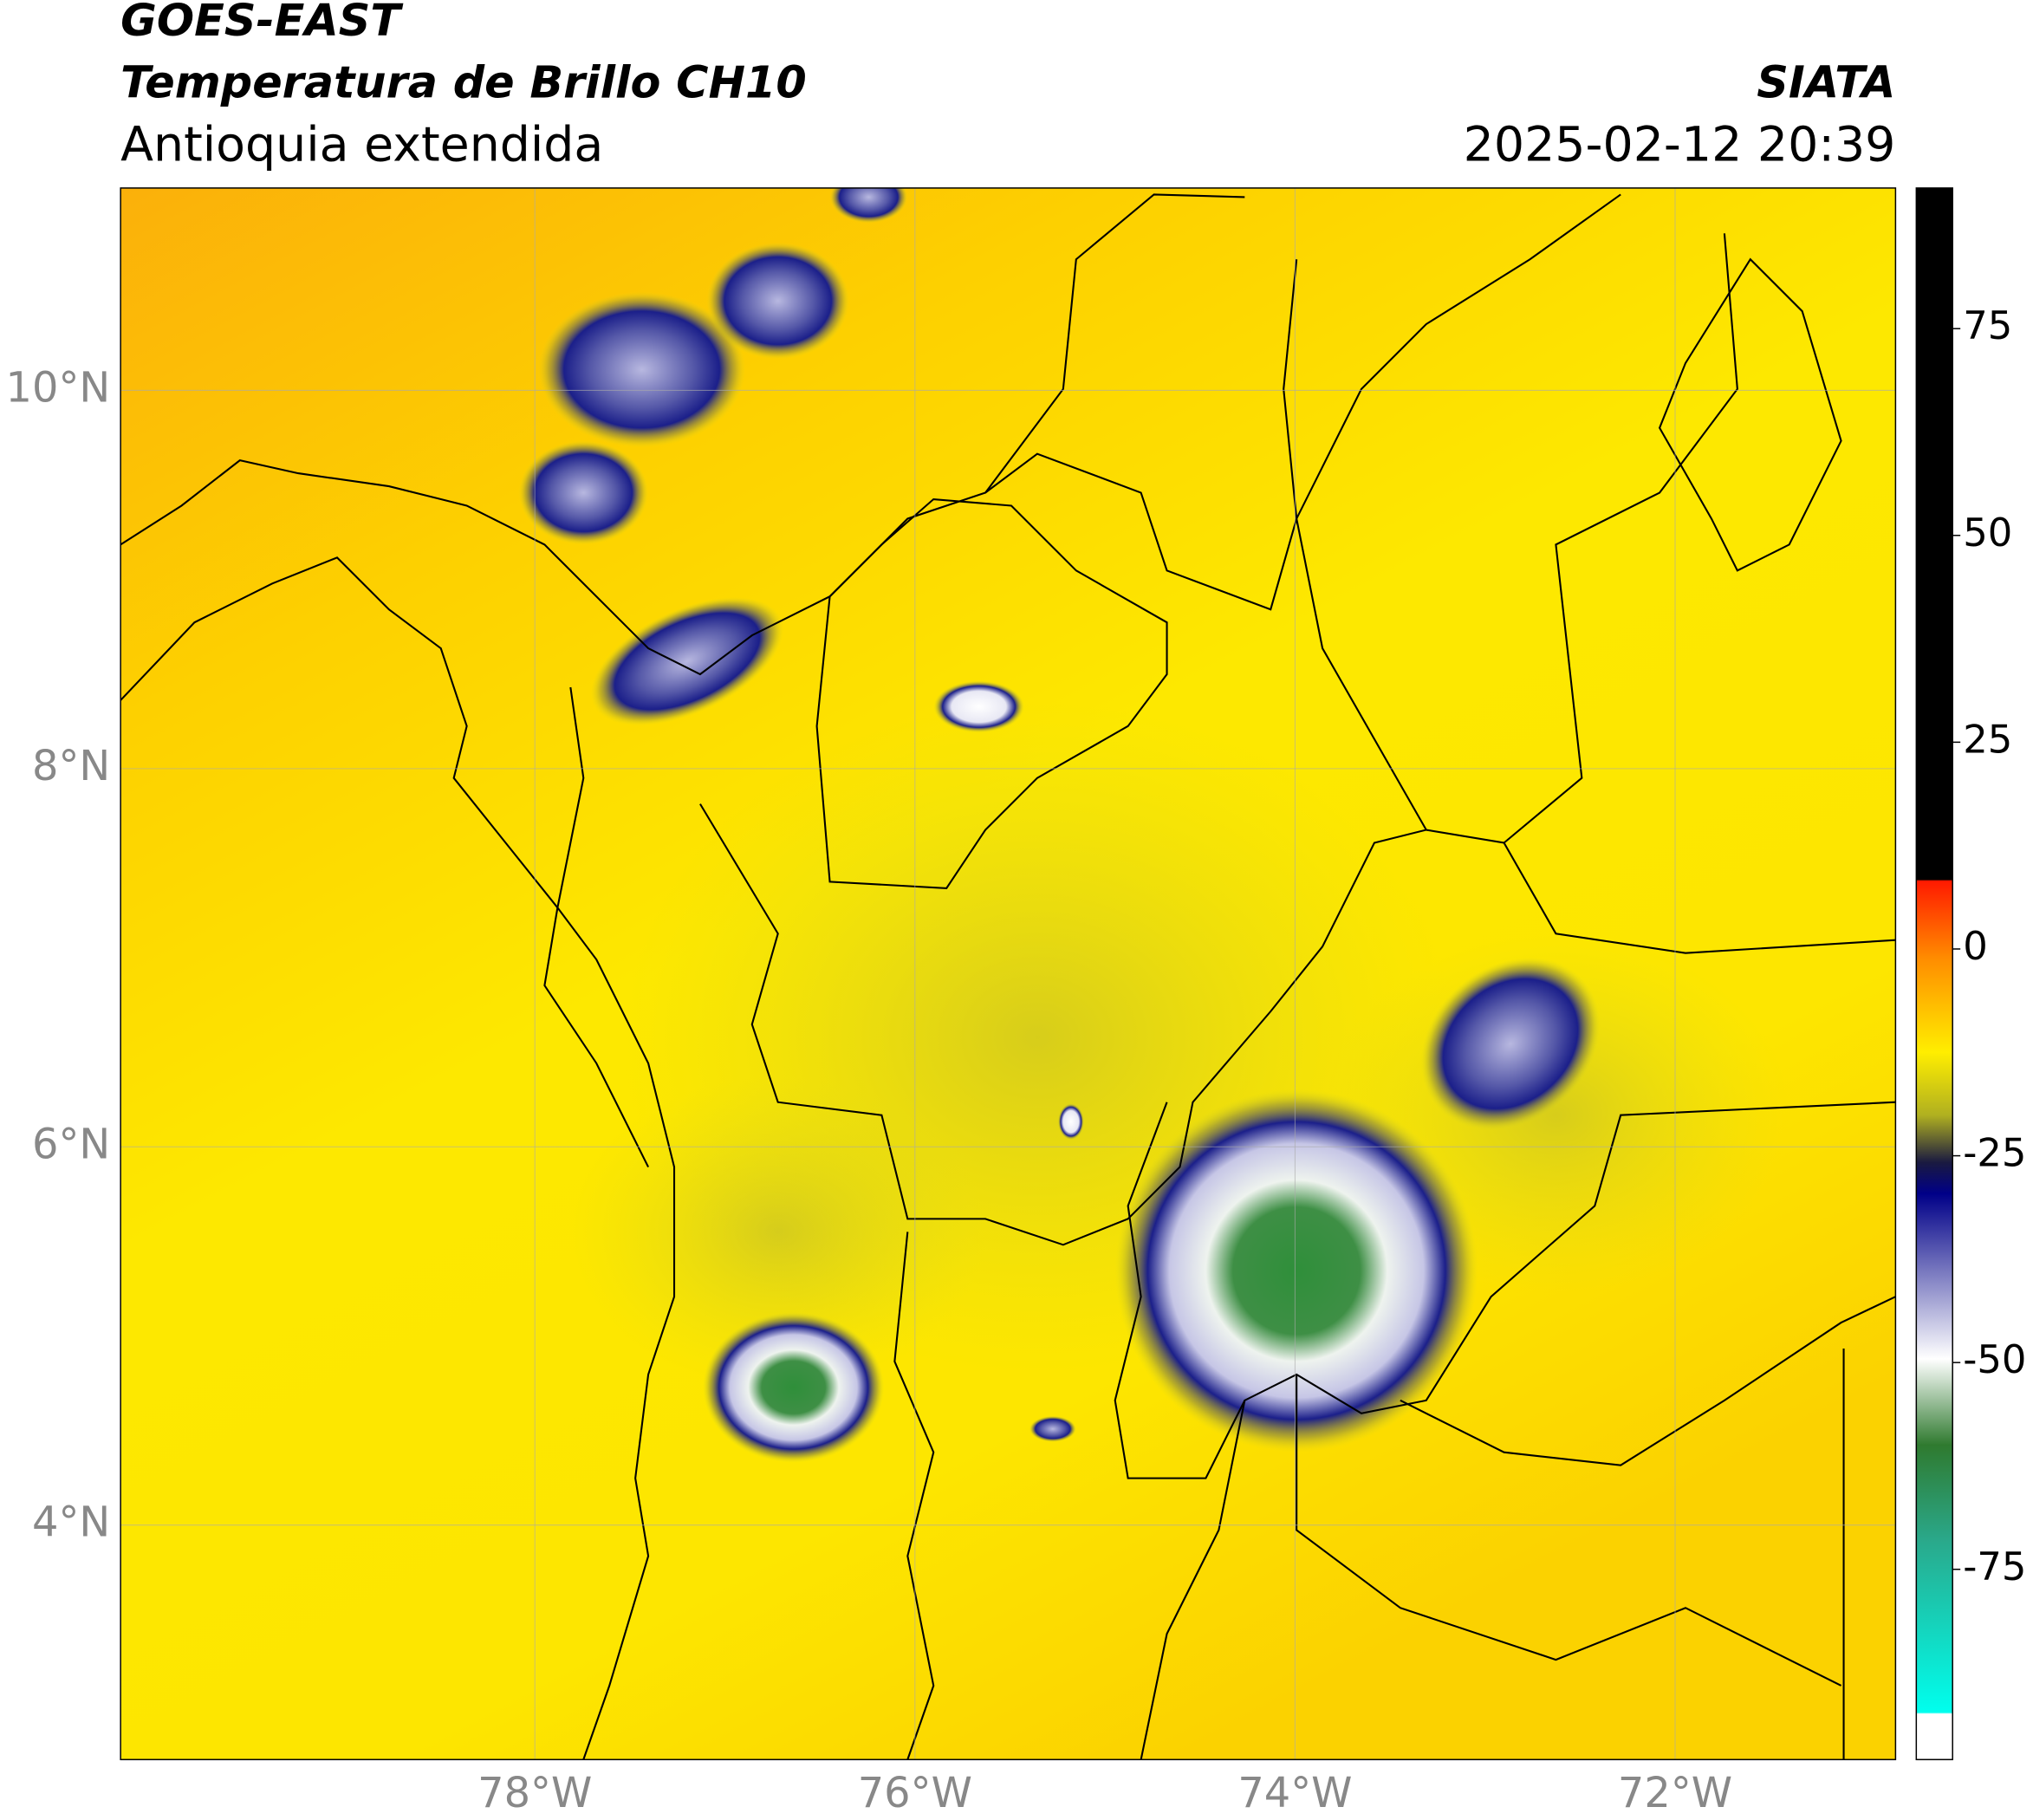 The width and height of the screenshot is (2033, 1820). Describe the element at coordinates (915, 1793) in the screenshot. I see `lon-label: 76°W` at that location.